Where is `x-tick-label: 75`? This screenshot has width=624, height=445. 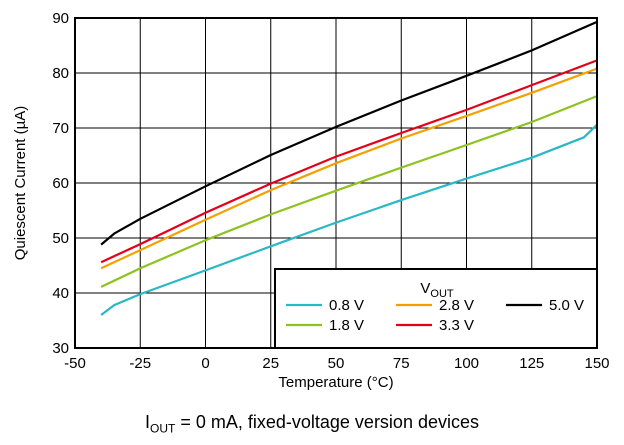
x-tick-label: 75 is located at coordinates (401, 363).